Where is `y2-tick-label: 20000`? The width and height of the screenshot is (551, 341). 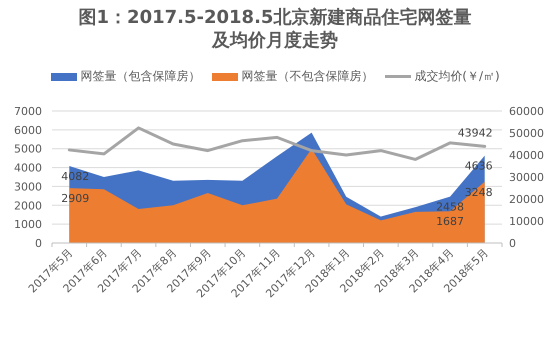 y2-tick-label: 20000 is located at coordinates (526, 199).